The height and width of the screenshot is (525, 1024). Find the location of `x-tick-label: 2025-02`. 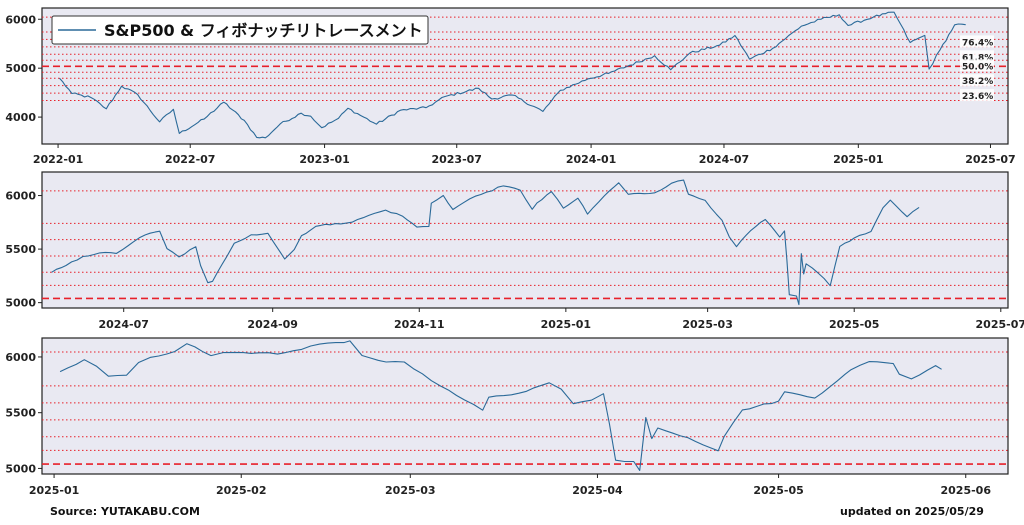

x-tick-label: 2025-02 is located at coordinates (241, 490).